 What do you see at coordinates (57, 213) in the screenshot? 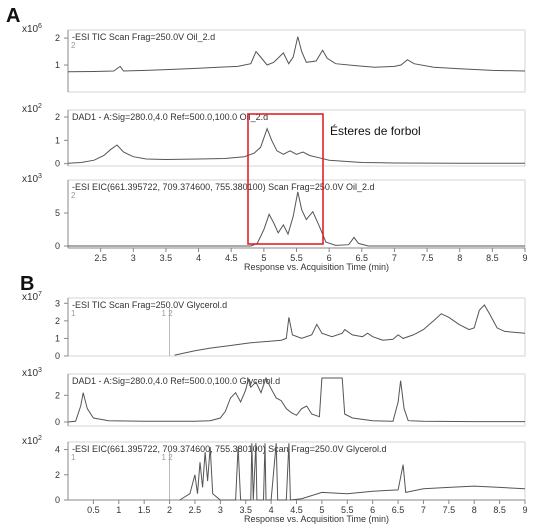
I see `y-tick-label: 5` at bounding box center [57, 213].